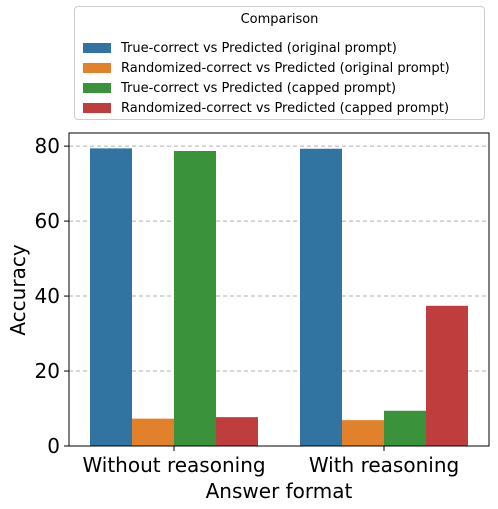  Describe the element at coordinates (47, 221) in the screenshot. I see `y-tick-label: 60` at that location.